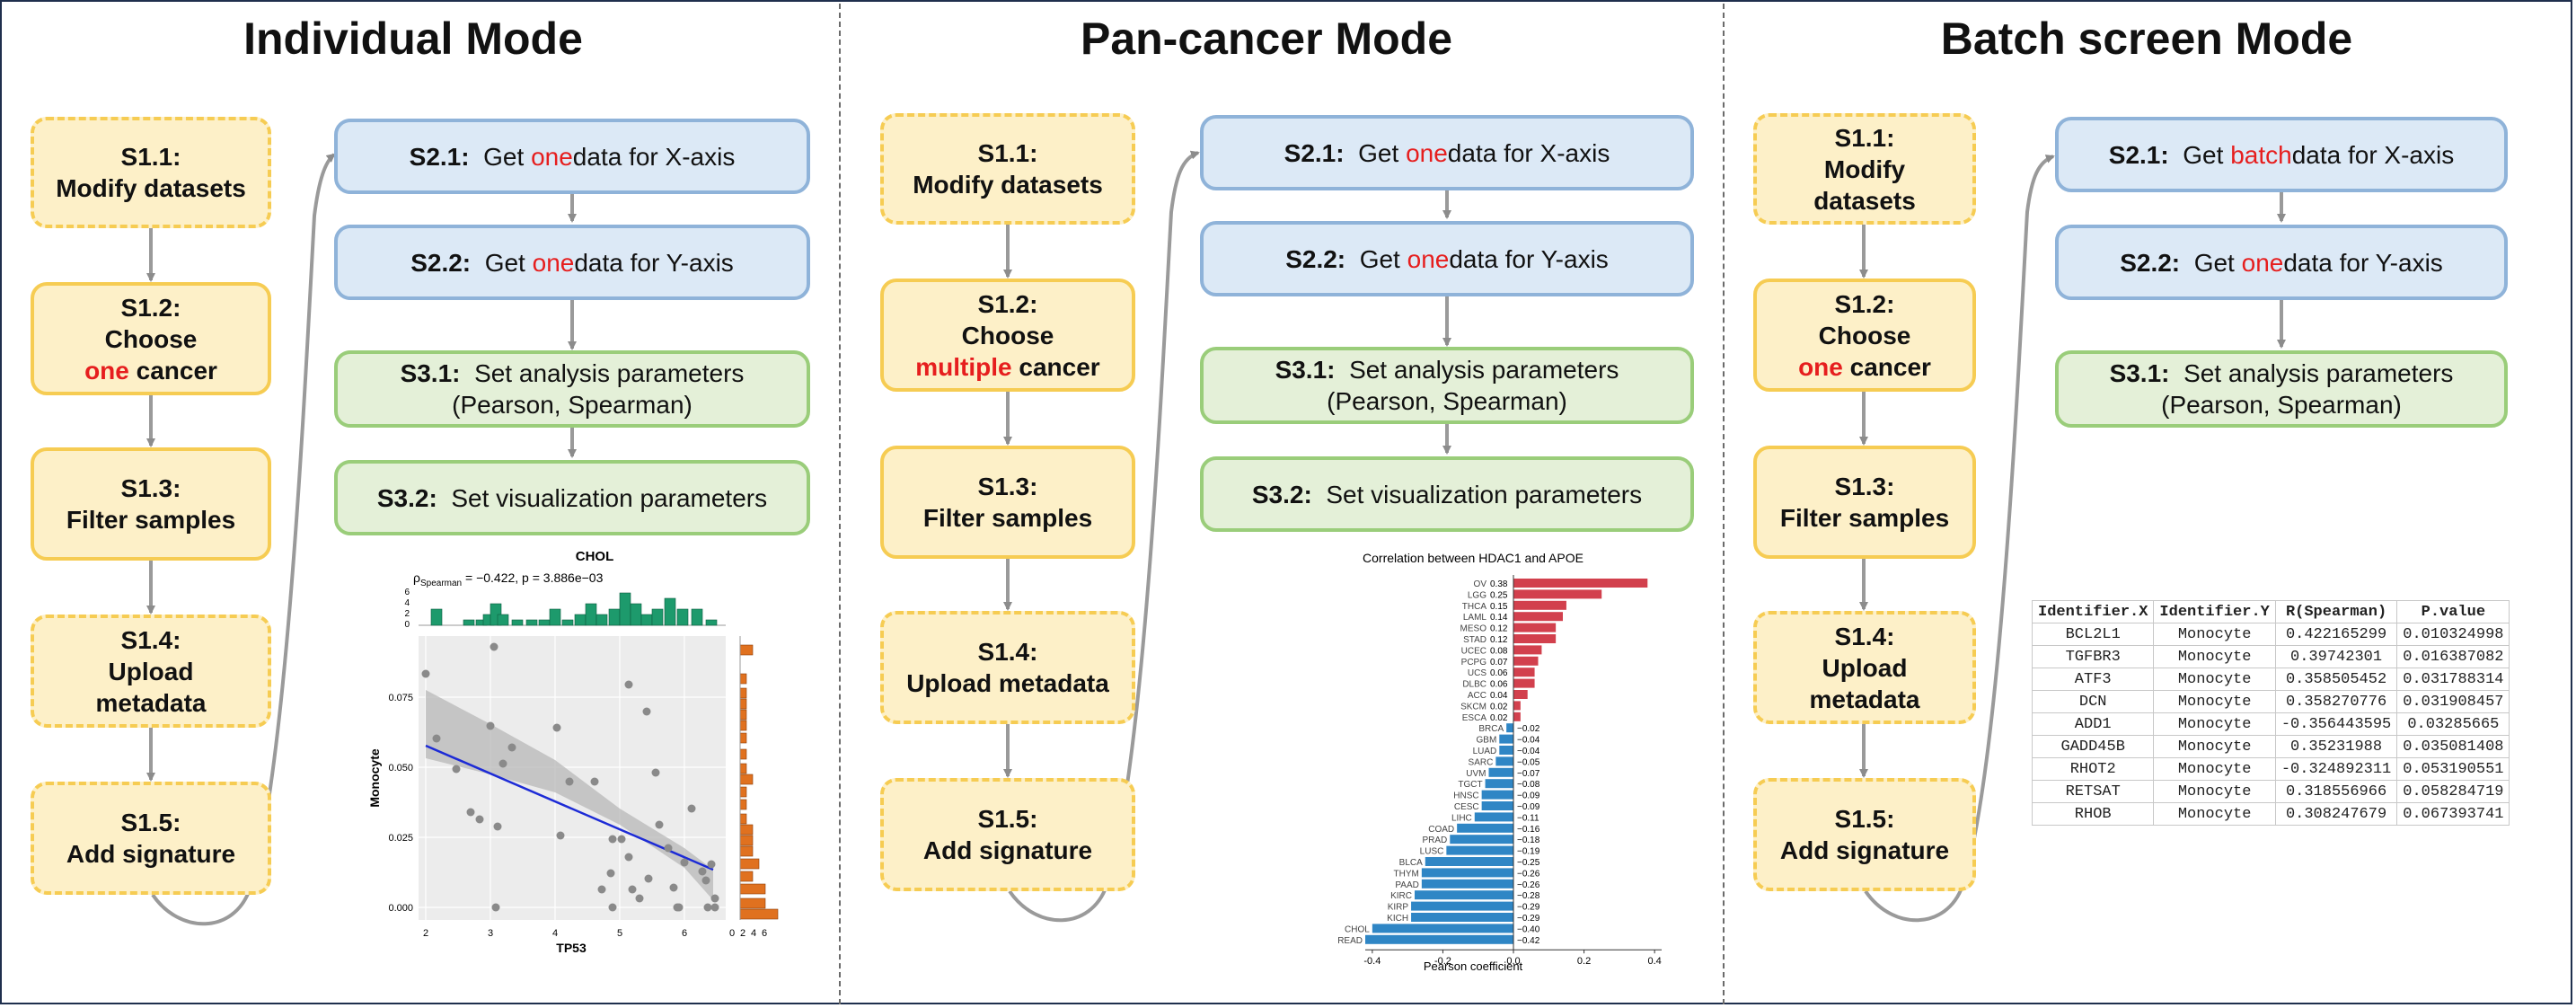 This screenshot has height=1008, width=2576. I want to click on bar-category-label: SKCM, so click(1473, 707).